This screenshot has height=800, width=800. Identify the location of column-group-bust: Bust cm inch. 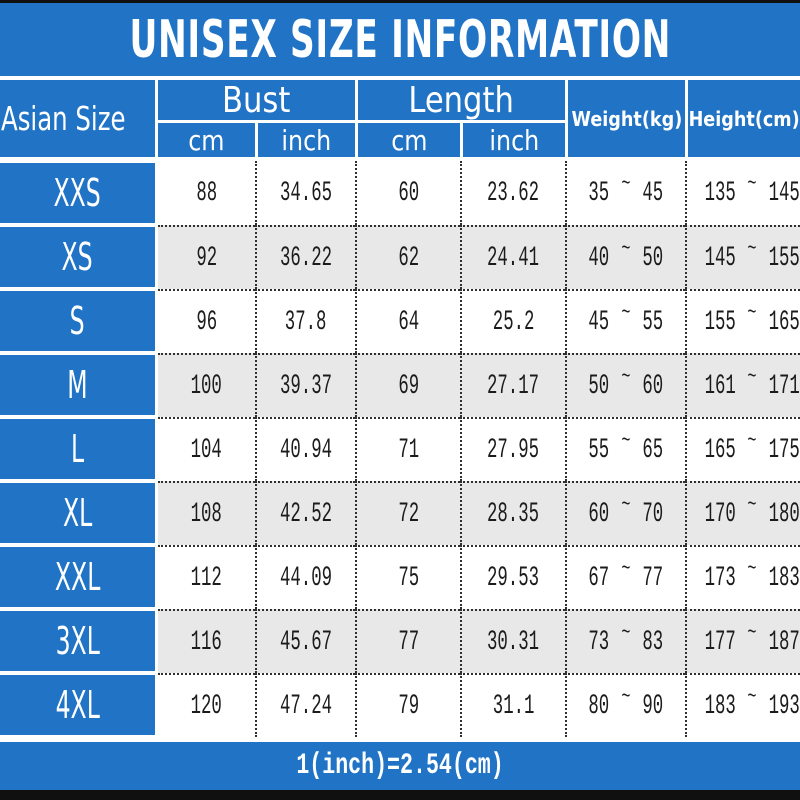
(256, 118).